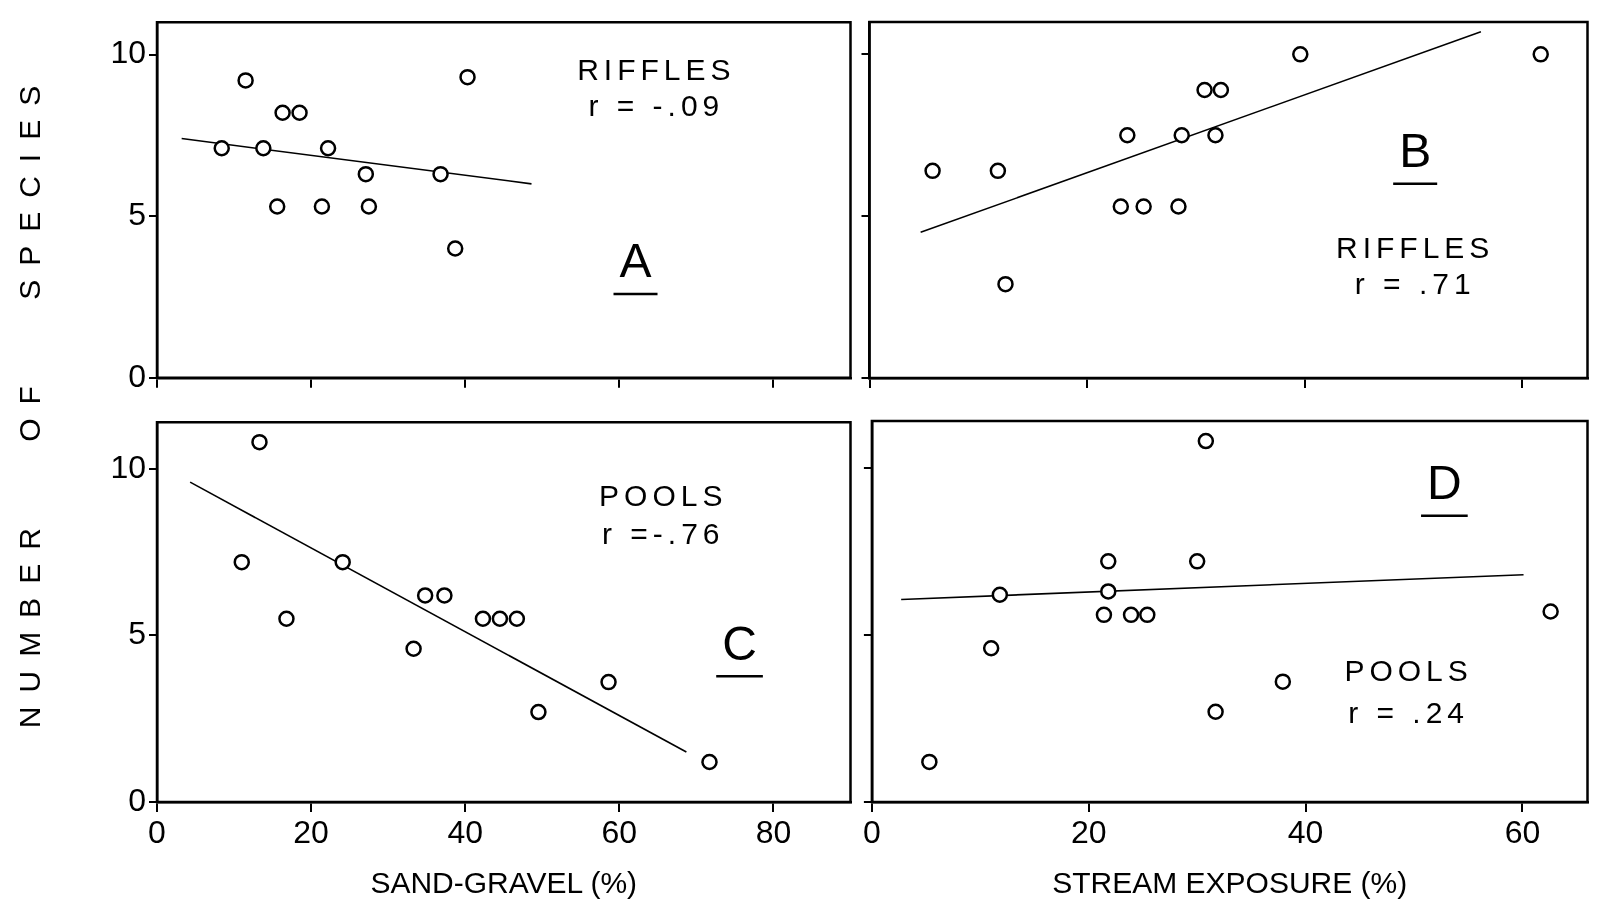  Describe the element at coordinates (739, 643) in the screenshot. I see `annotation: C` at that location.